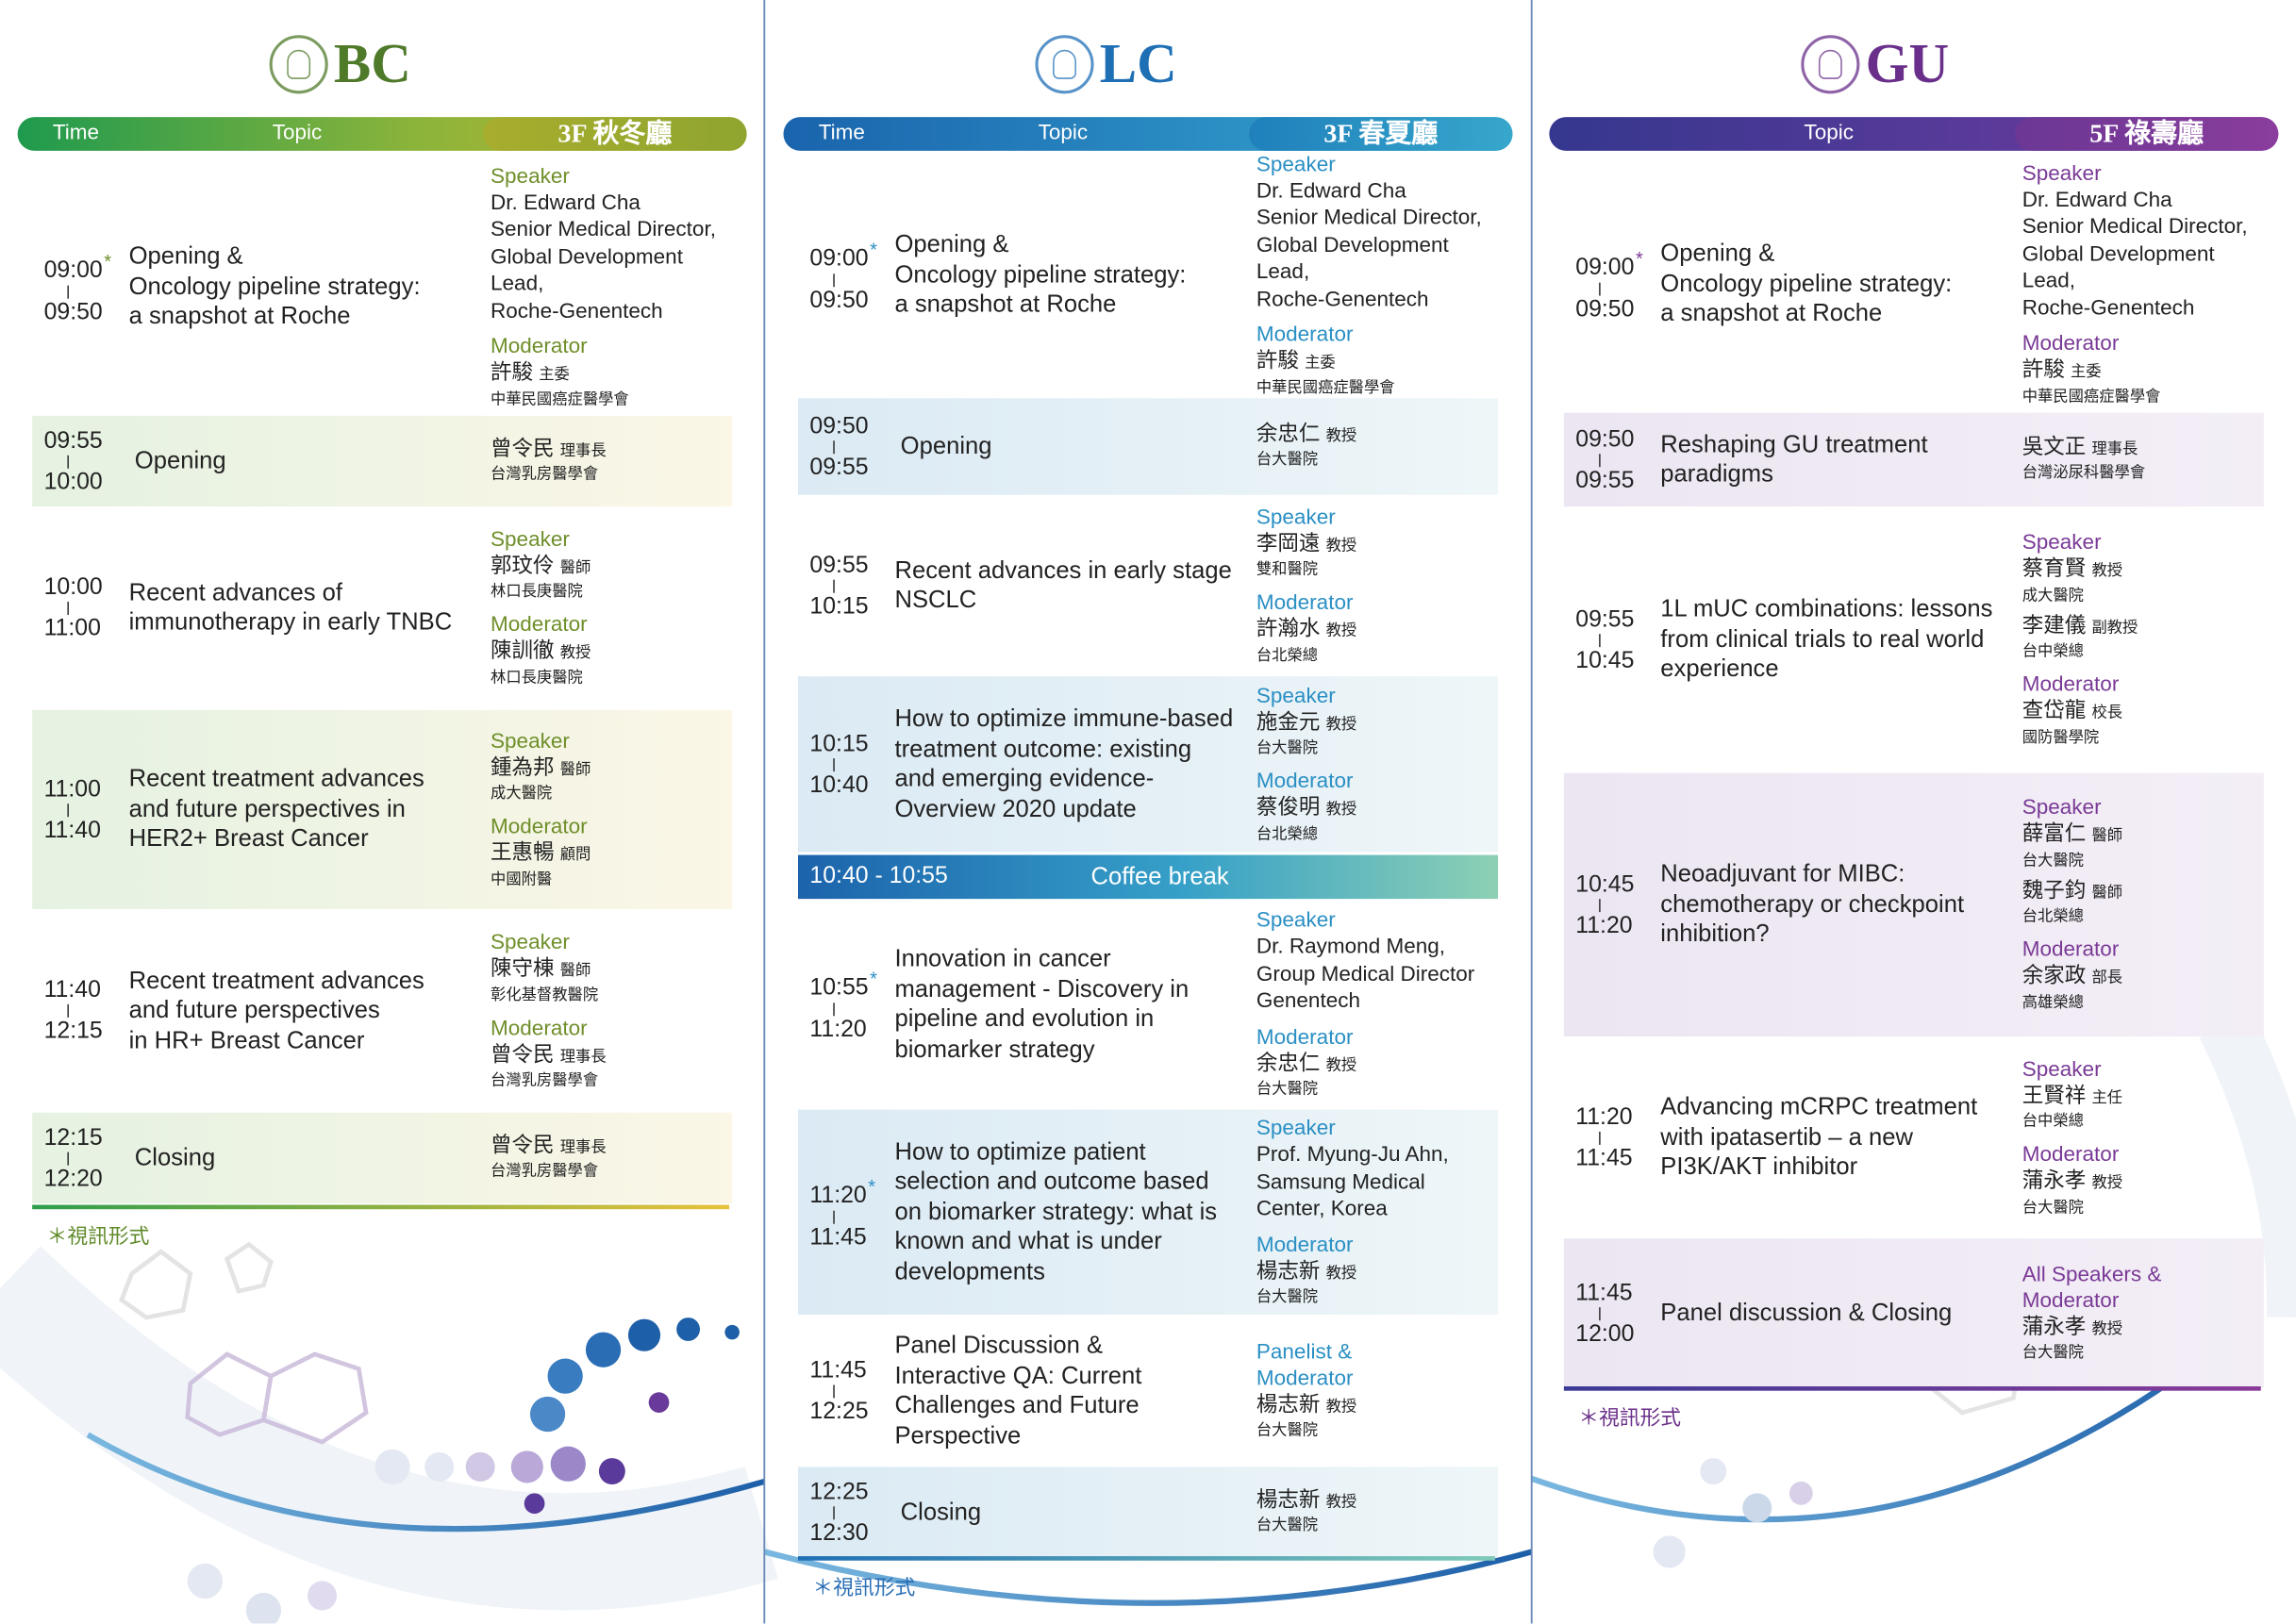  What do you see at coordinates (549, 450) in the screenshot?
I see `person-line: 曾令民 理事長` at bounding box center [549, 450].